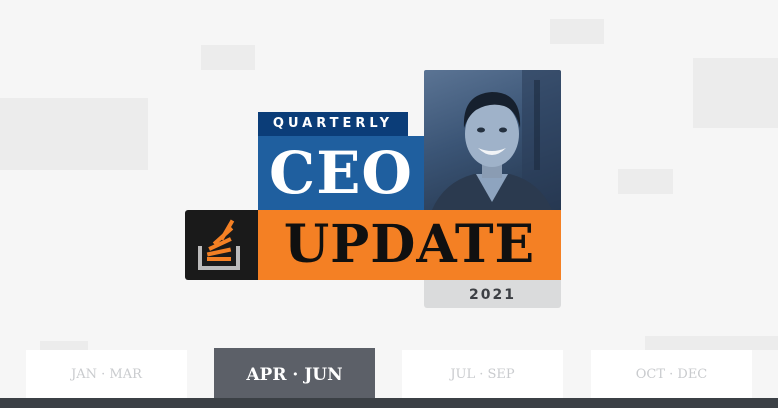 The width and height of the screenshot is (778, 408). I want to click on logo-box, so click(221, 245).